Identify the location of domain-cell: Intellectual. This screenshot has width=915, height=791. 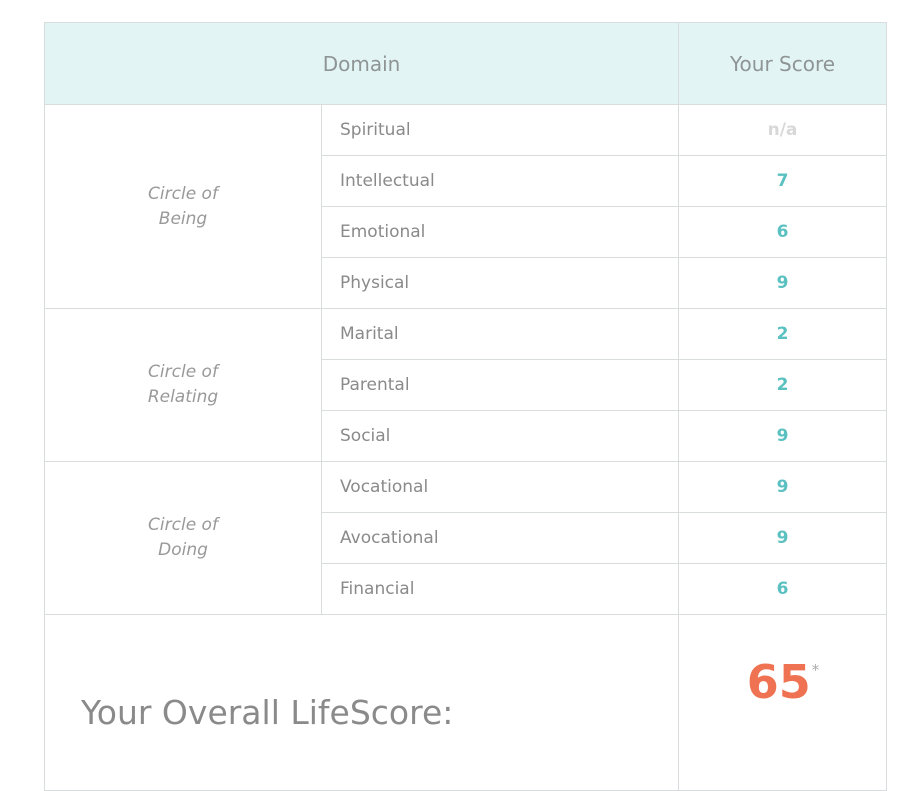
(500, 181).